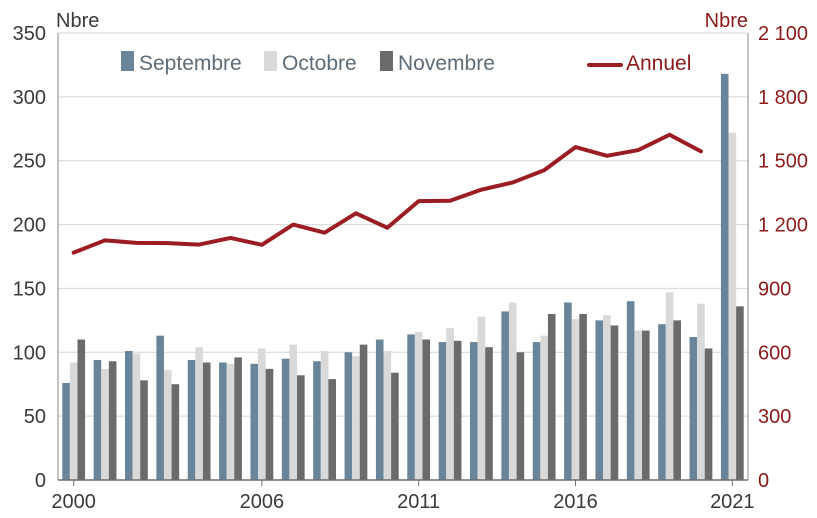 The image size is (817, 518). I want to click on left-axis-ticks: 0 50 100 150 200 250 300 350, so click(29, 257).